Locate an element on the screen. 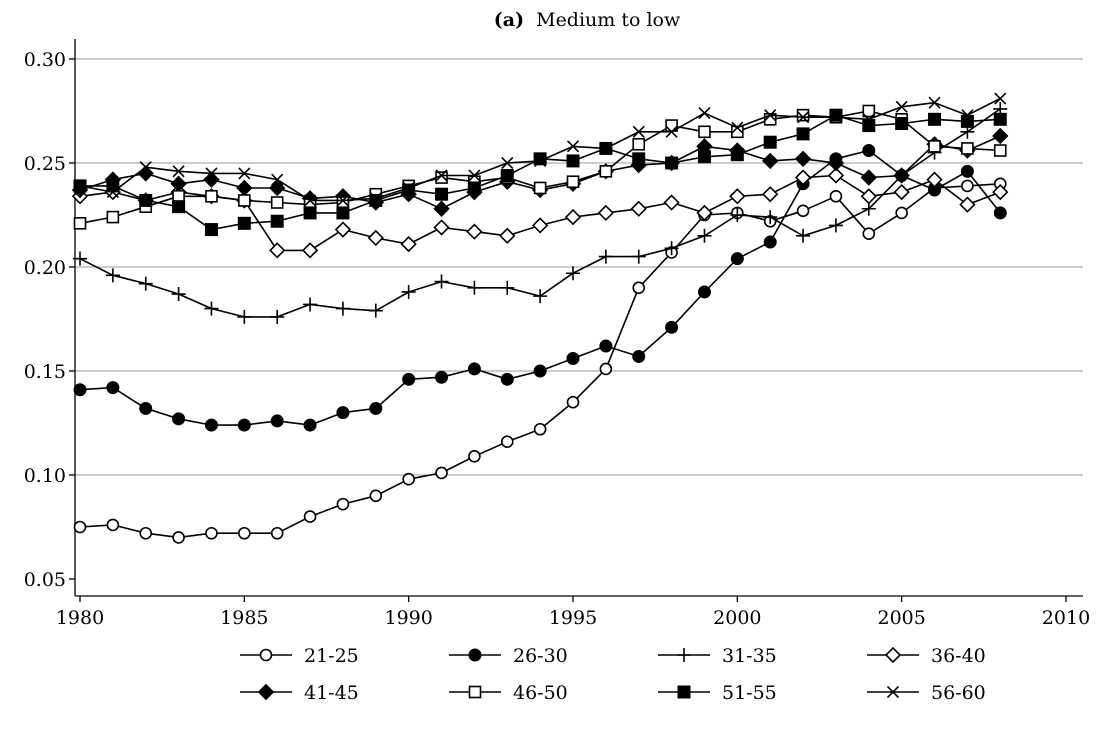 Image resolution: width=1099 pixels, height=736 pixels. legend-item: 26-30 is located at coordinates (508, 656).